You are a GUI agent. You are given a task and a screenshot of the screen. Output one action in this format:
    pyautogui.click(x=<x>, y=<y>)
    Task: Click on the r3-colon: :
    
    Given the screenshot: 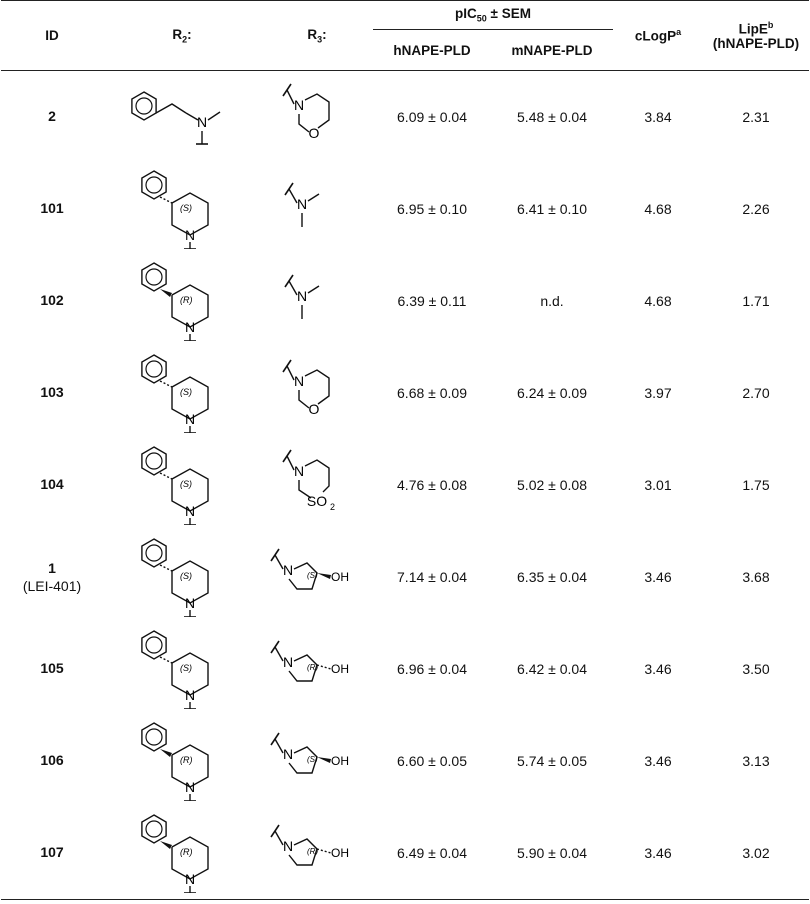 What is the action you would take?
    pyautogui.click(x=324, y=34)
    